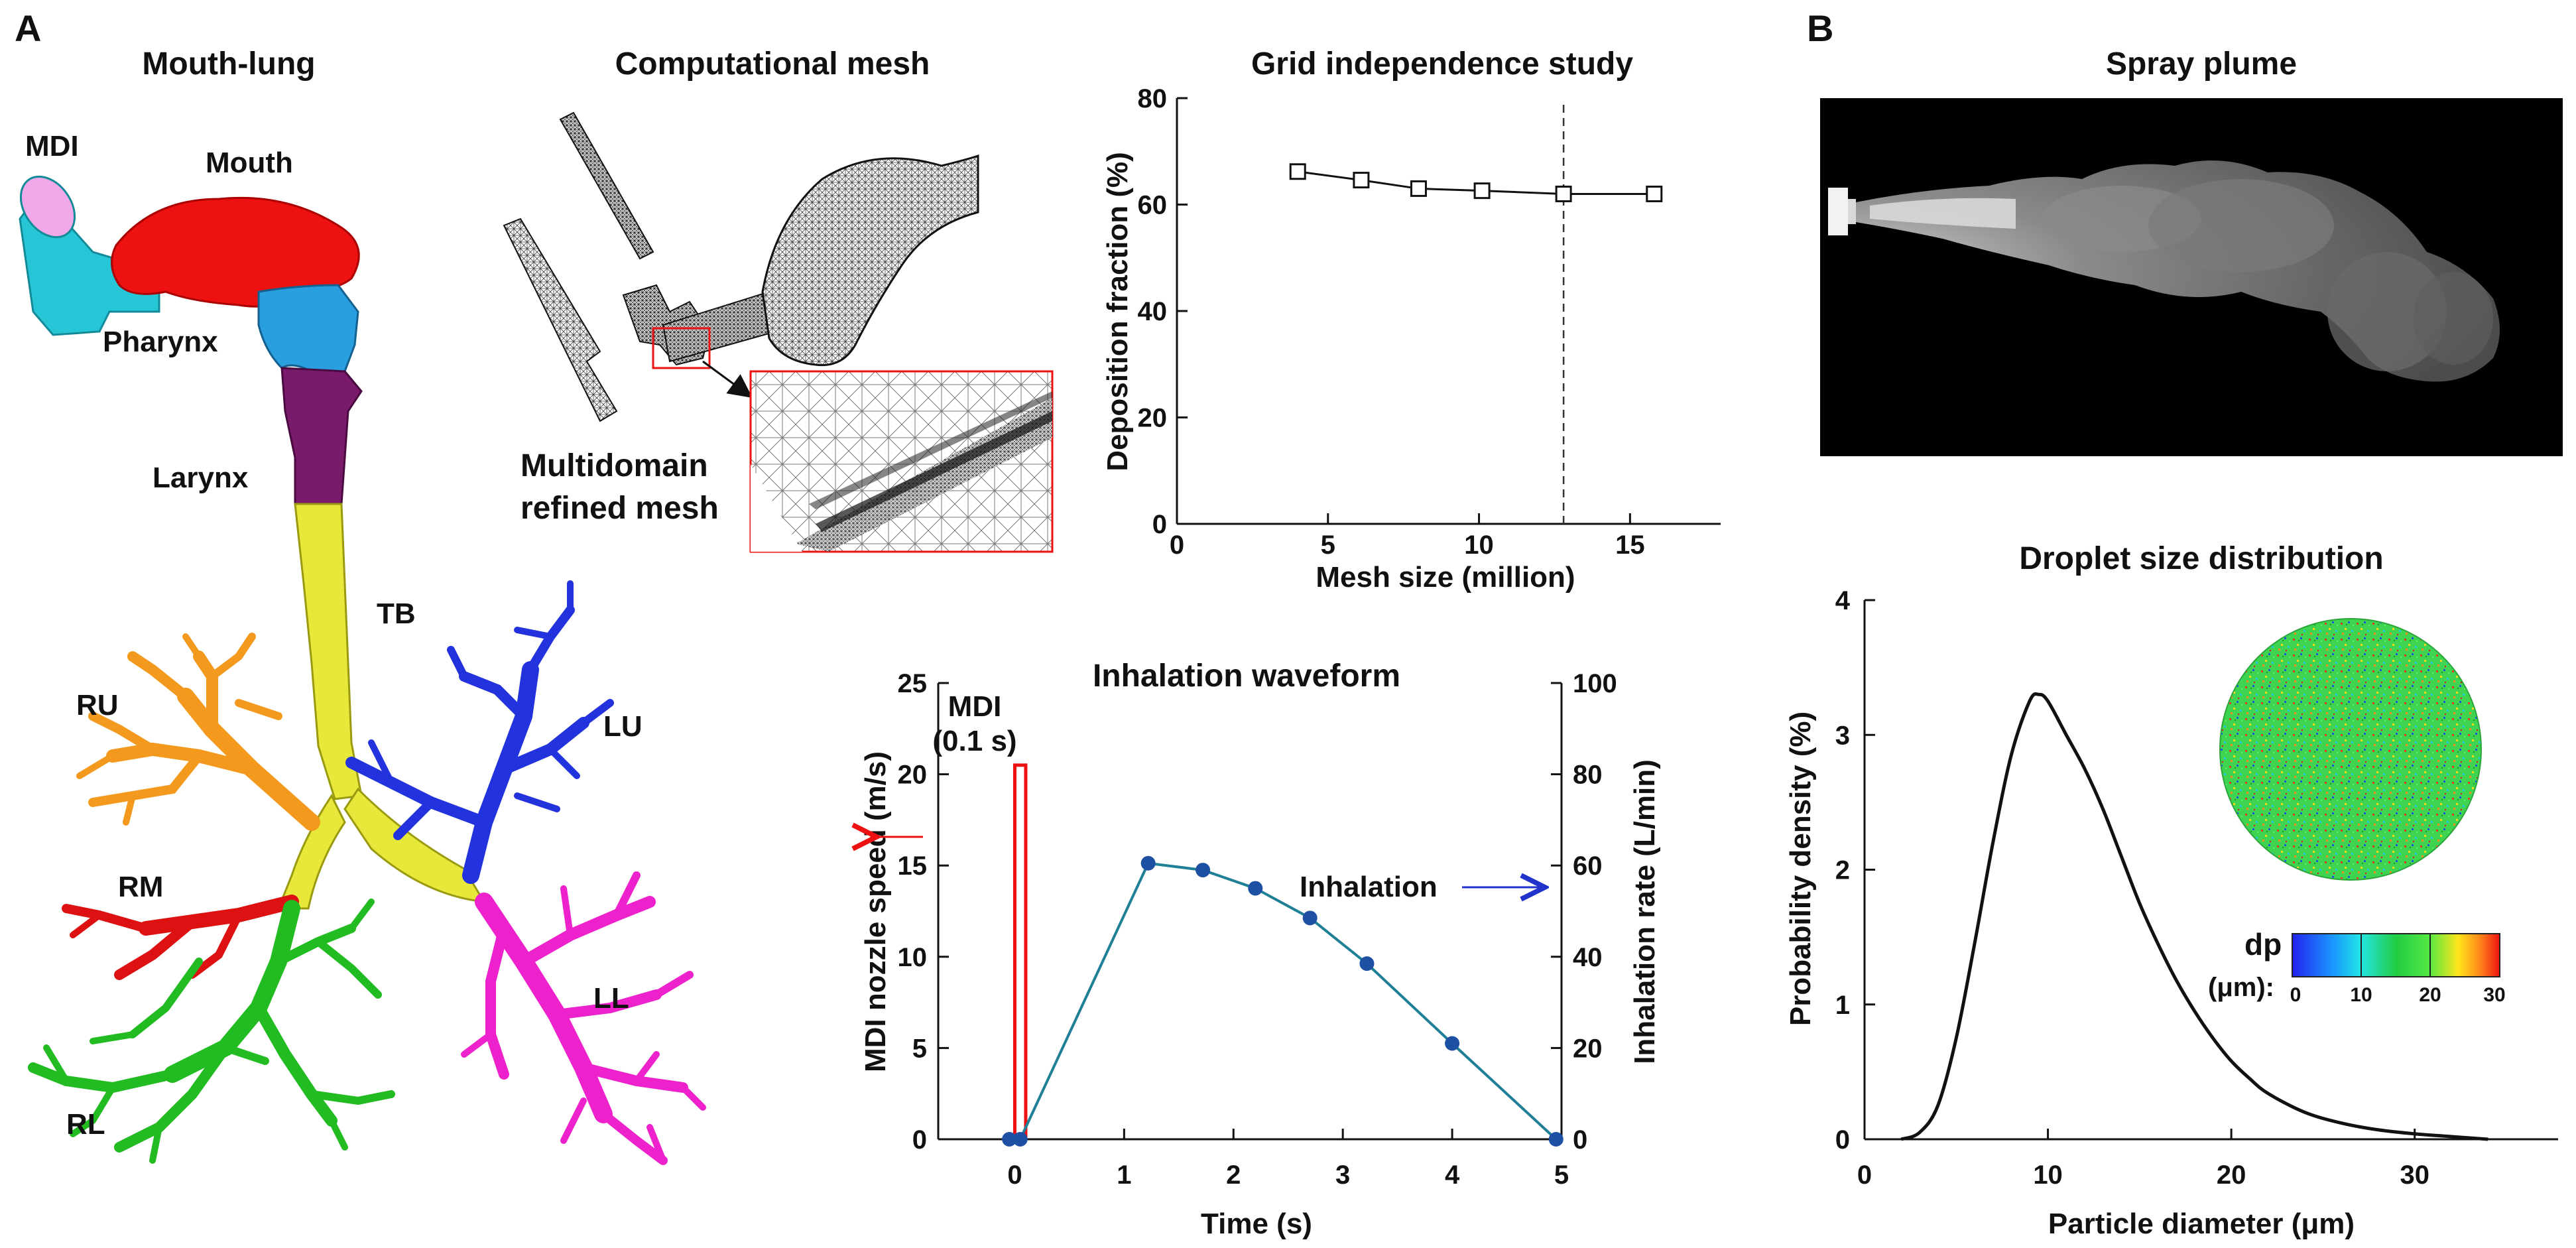  What do you see at coordinates (583, 1018) in the screenshot?
I see `ll-lobe` at bounding box center [583, 1018].